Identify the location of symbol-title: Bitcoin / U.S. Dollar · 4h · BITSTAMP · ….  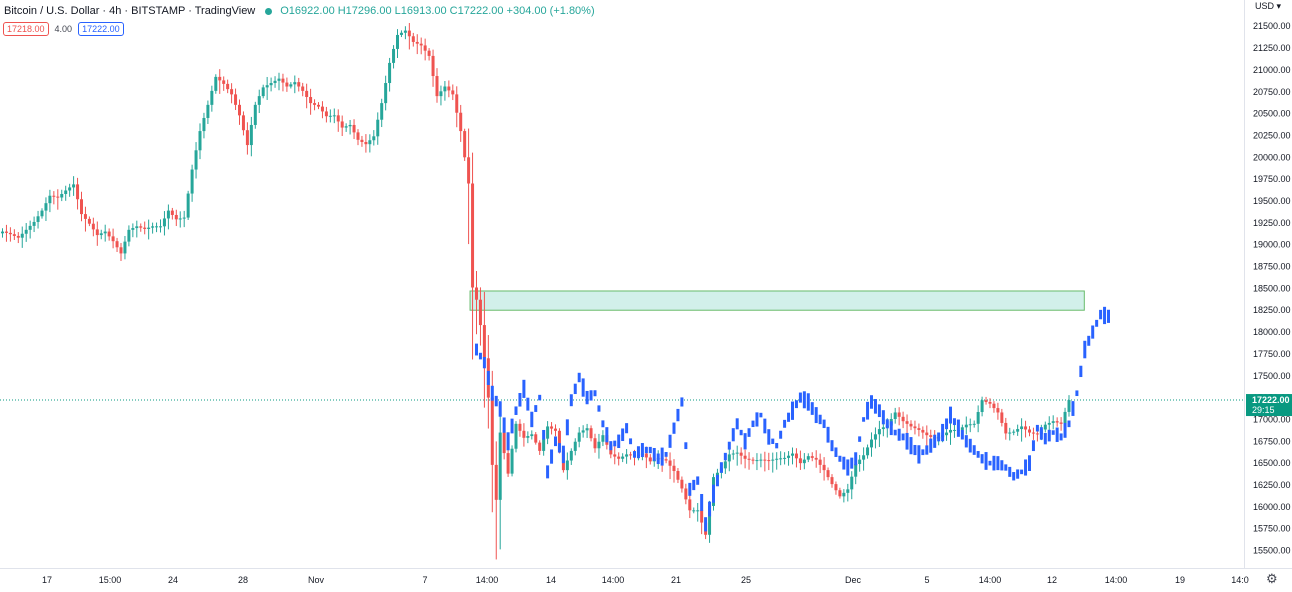
(130, 11).